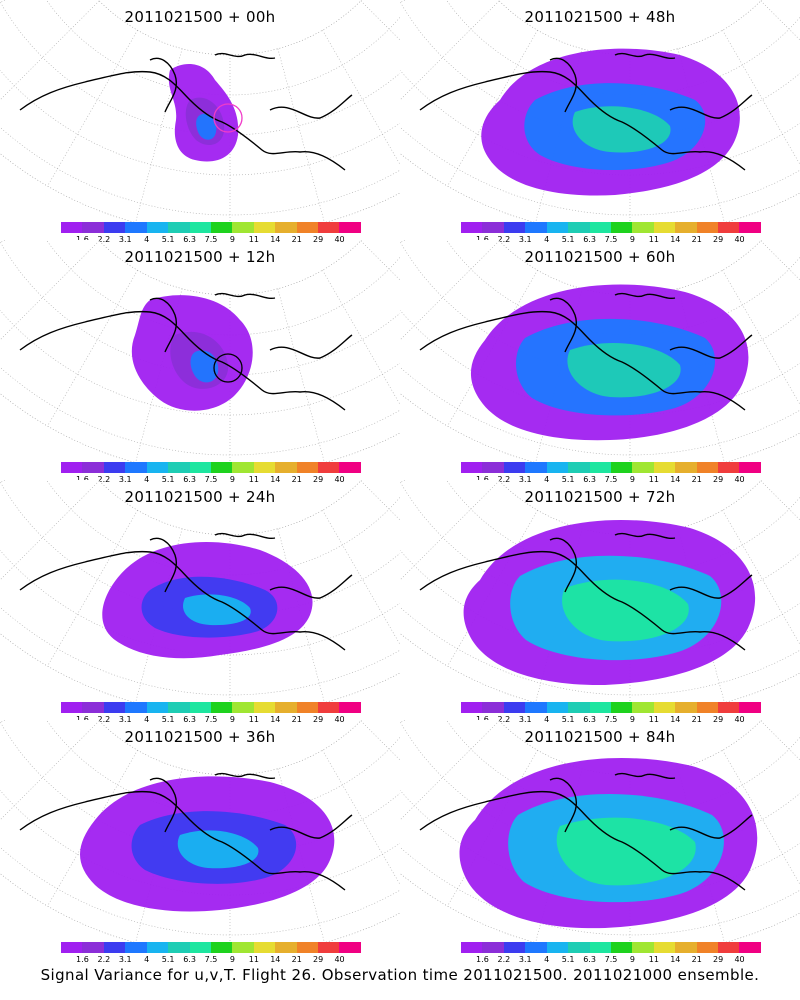  Describe the element at coordinates (228, 118) in the screenshot. I see `observation-marker` at that location.